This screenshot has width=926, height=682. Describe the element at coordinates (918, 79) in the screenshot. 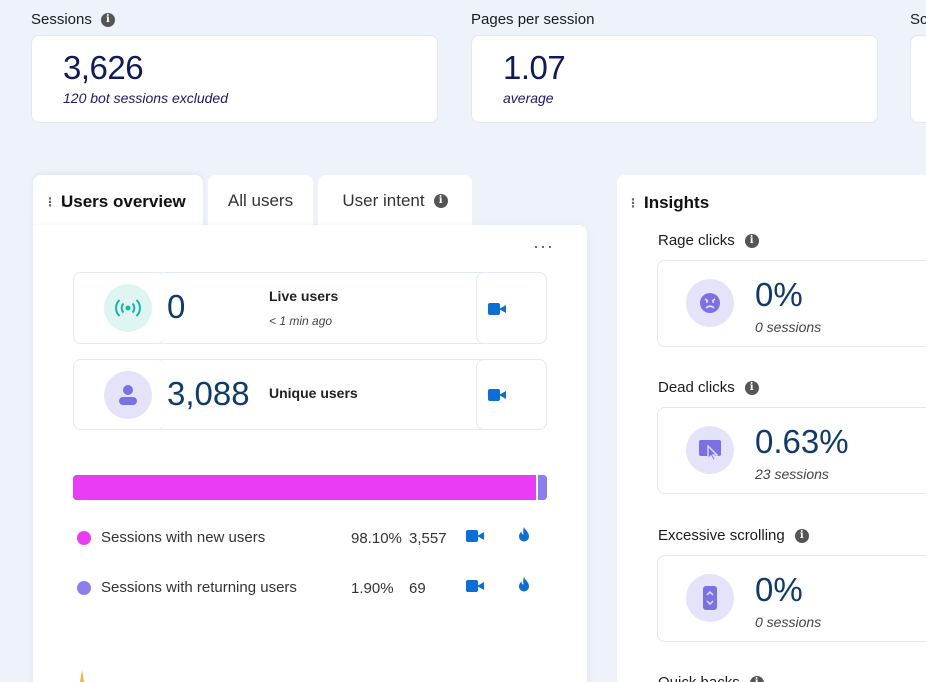

I see `third-stat-card` at that location.